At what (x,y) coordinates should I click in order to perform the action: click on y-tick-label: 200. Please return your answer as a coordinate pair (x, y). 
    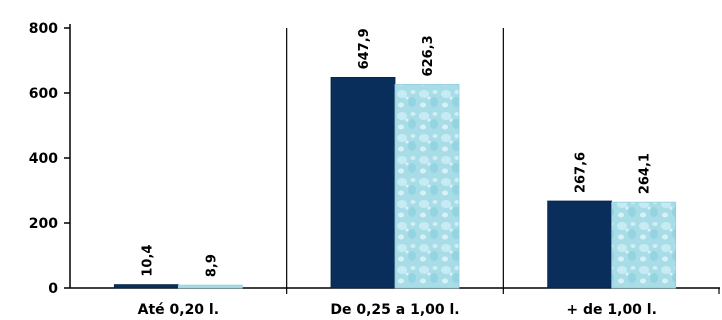
    Looking at the image, I should click on (43, 224).